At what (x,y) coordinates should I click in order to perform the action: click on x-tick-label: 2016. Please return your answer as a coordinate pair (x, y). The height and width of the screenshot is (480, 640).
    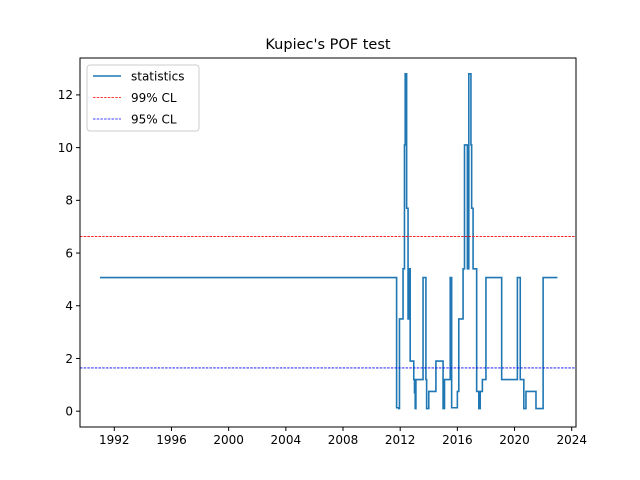
    Looking at the image, I should click on (457, 440).